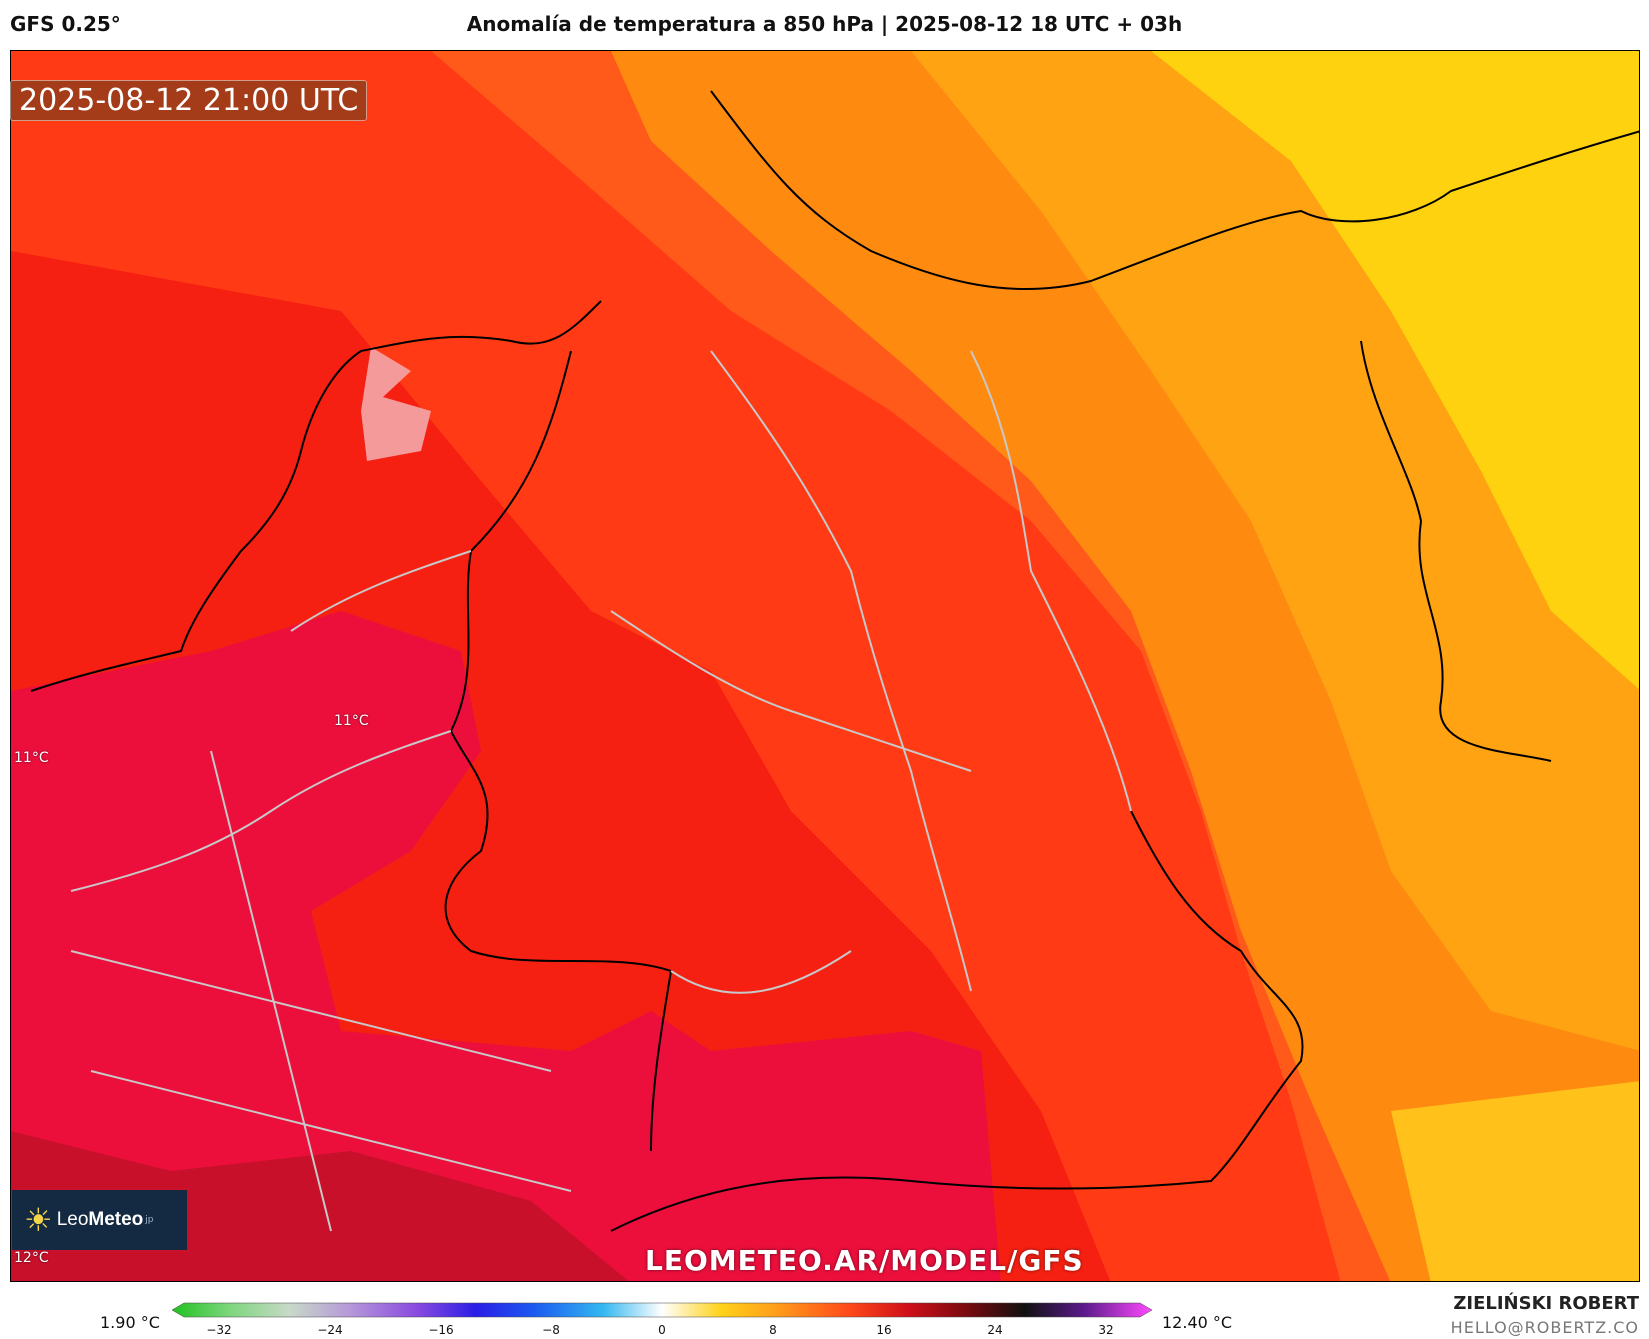 The width and height of the screenshot is (1649, 1339). Describe the element at coordinates (189, 100) in the screenshot. I see `valid-time-badge: 2025-08-12 21:00 UTC` at that location.